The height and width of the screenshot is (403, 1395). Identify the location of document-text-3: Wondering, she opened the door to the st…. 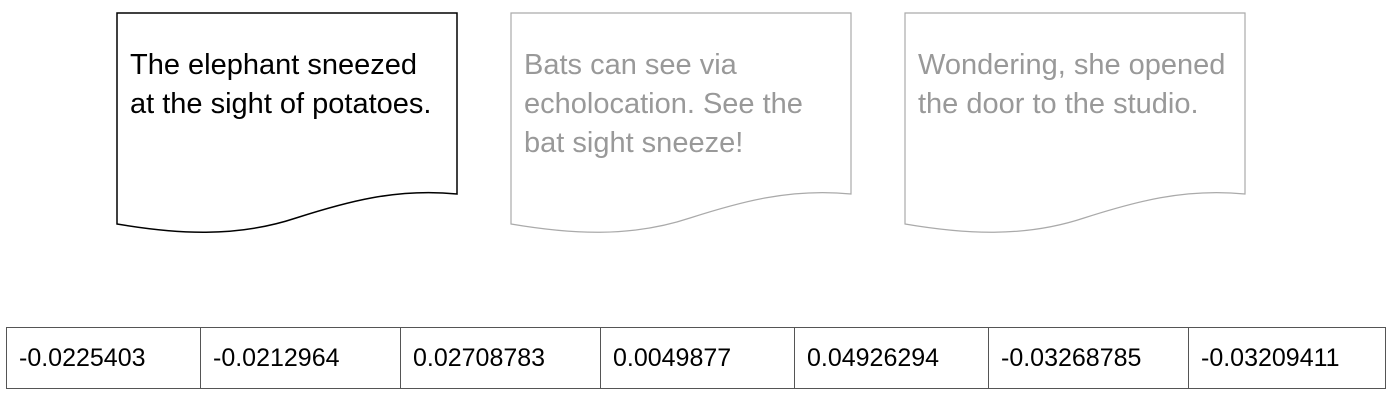
(1072, 84).